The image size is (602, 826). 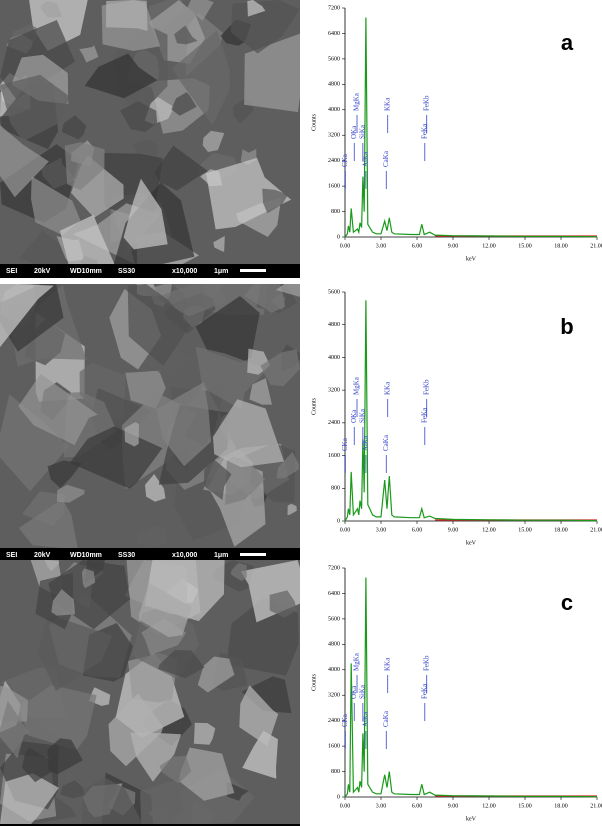 I want to click on panel-label: b, so click(x=566, y=326).